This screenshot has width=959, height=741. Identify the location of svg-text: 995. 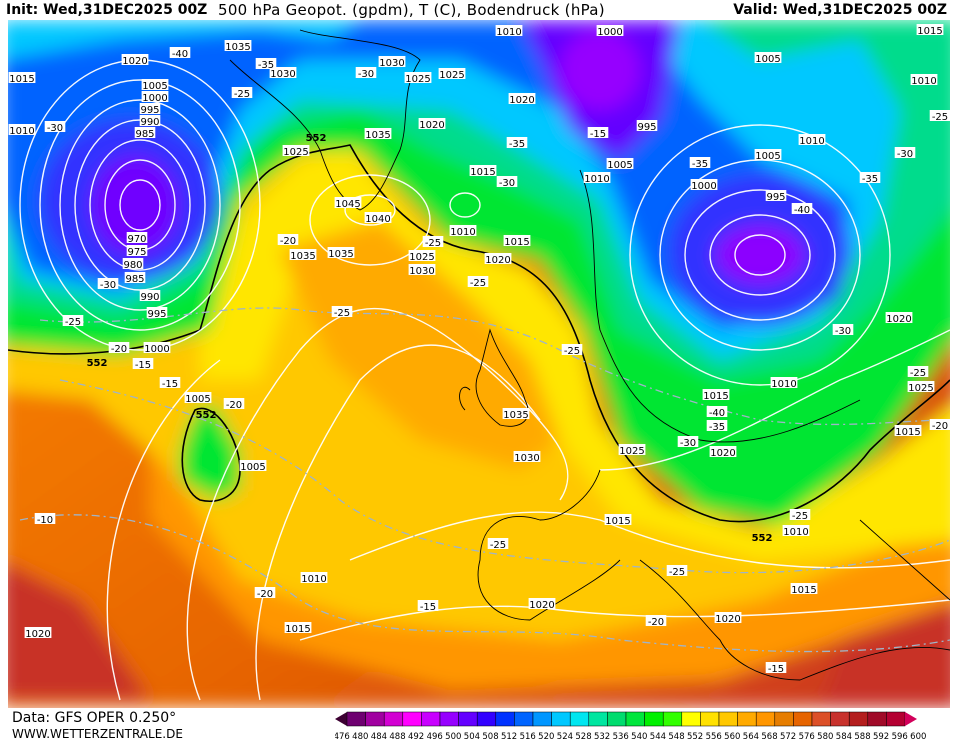
(156, 314).